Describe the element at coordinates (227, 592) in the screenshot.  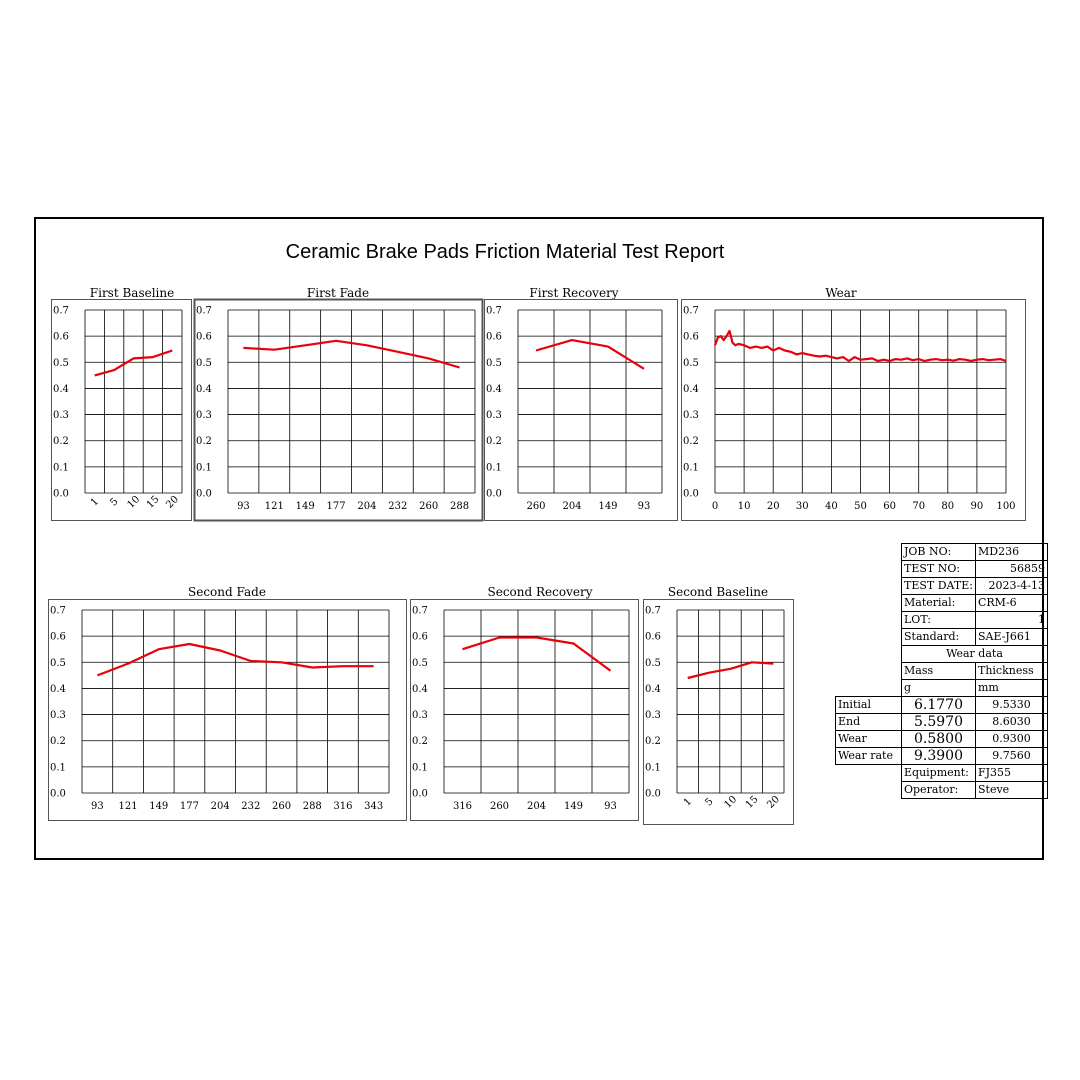
I see `chart-title-second-fade: Second Fade` at that location.